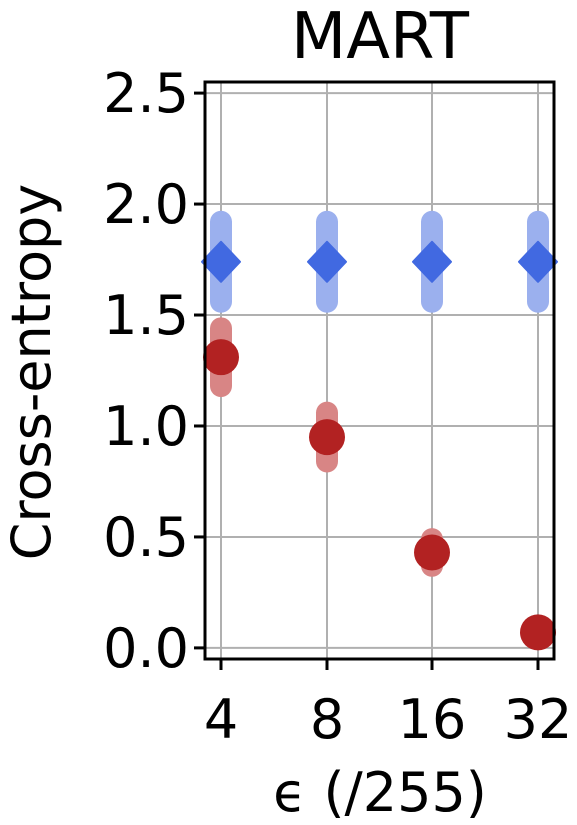 This screenshot has height=825, width=577. What do you see at coordinates (380, 37) in the screenshot?
I see `chart-title: MART` at bounding box center [380, 37].